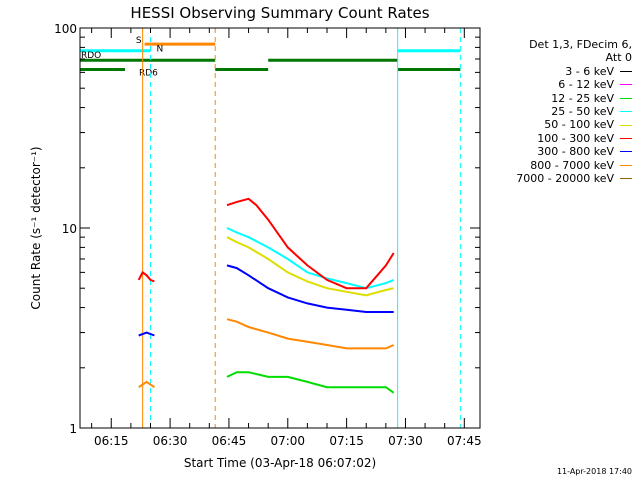  Describe the element at coordinates (280, 463) in the screenshot. I see `x-axis-label: Start Time (03-Apr-18 06:07:02)` at that location.